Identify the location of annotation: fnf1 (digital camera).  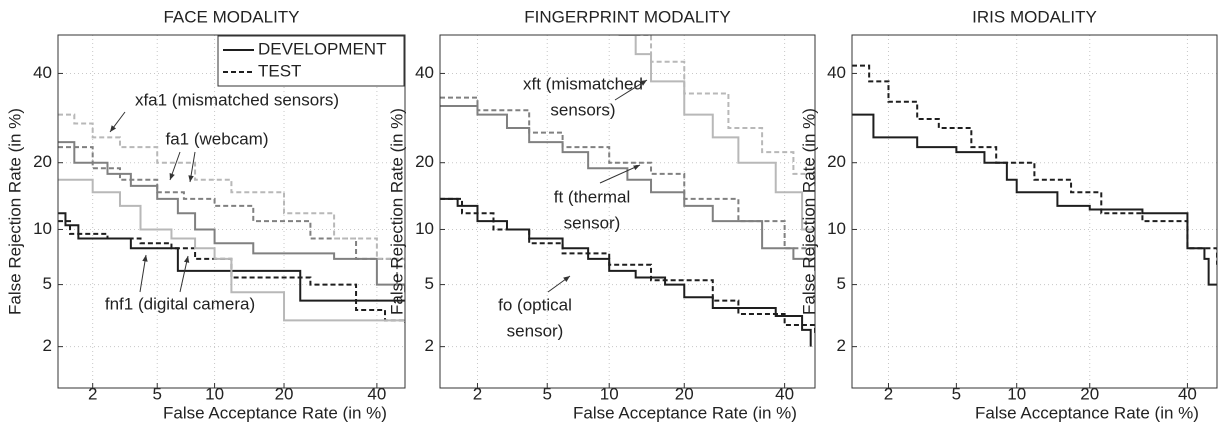
(180, 303).